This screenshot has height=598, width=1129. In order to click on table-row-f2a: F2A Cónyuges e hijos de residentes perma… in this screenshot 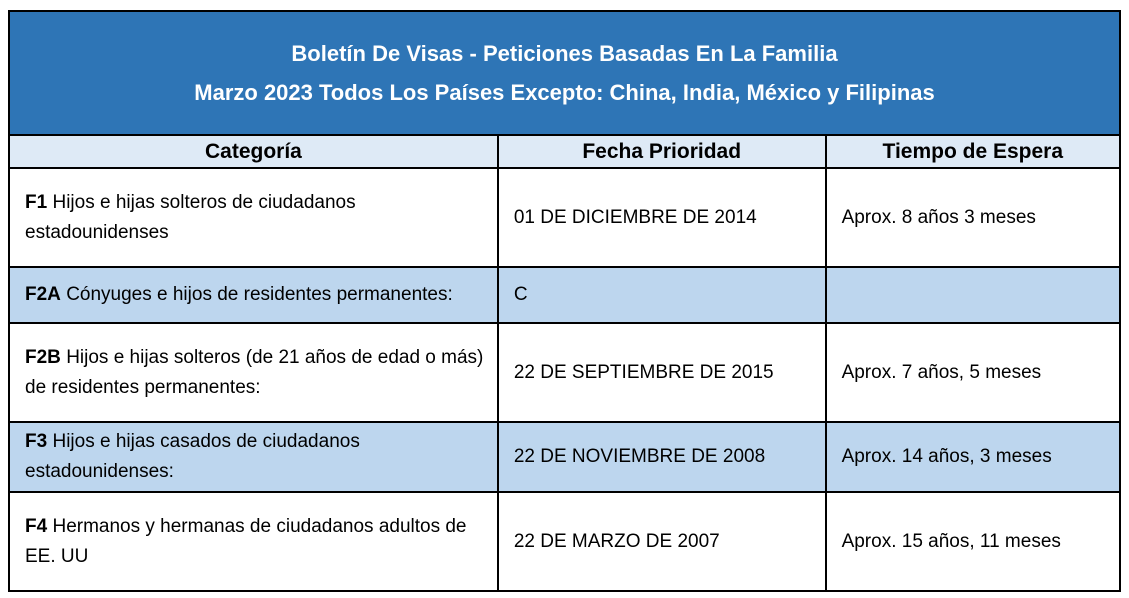, I will do `click(565, 295)`.